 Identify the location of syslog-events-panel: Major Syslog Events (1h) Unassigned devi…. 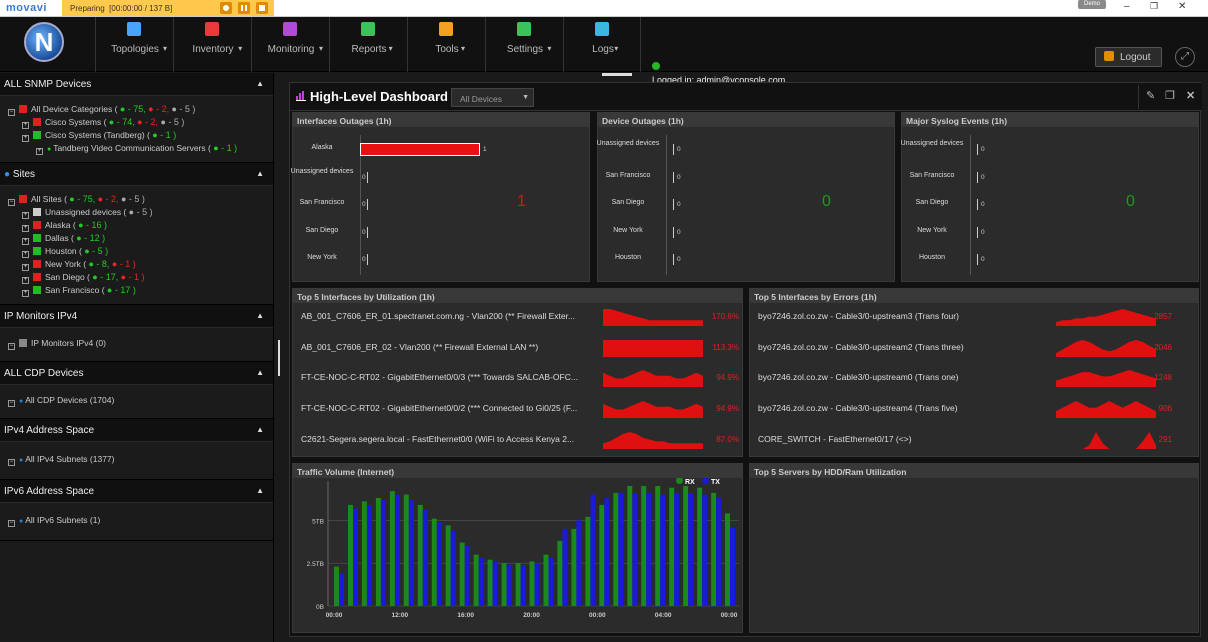
(1050, 197).